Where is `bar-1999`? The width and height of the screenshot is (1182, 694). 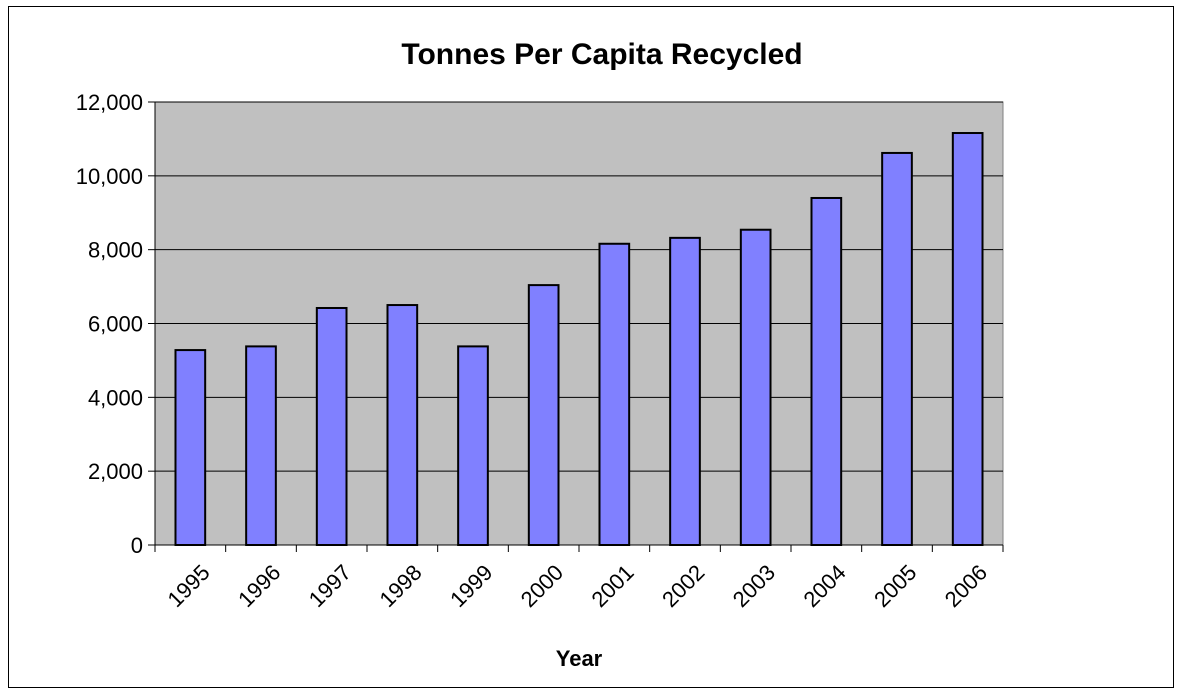
bar-1999 is located at coordinates (473, 445).